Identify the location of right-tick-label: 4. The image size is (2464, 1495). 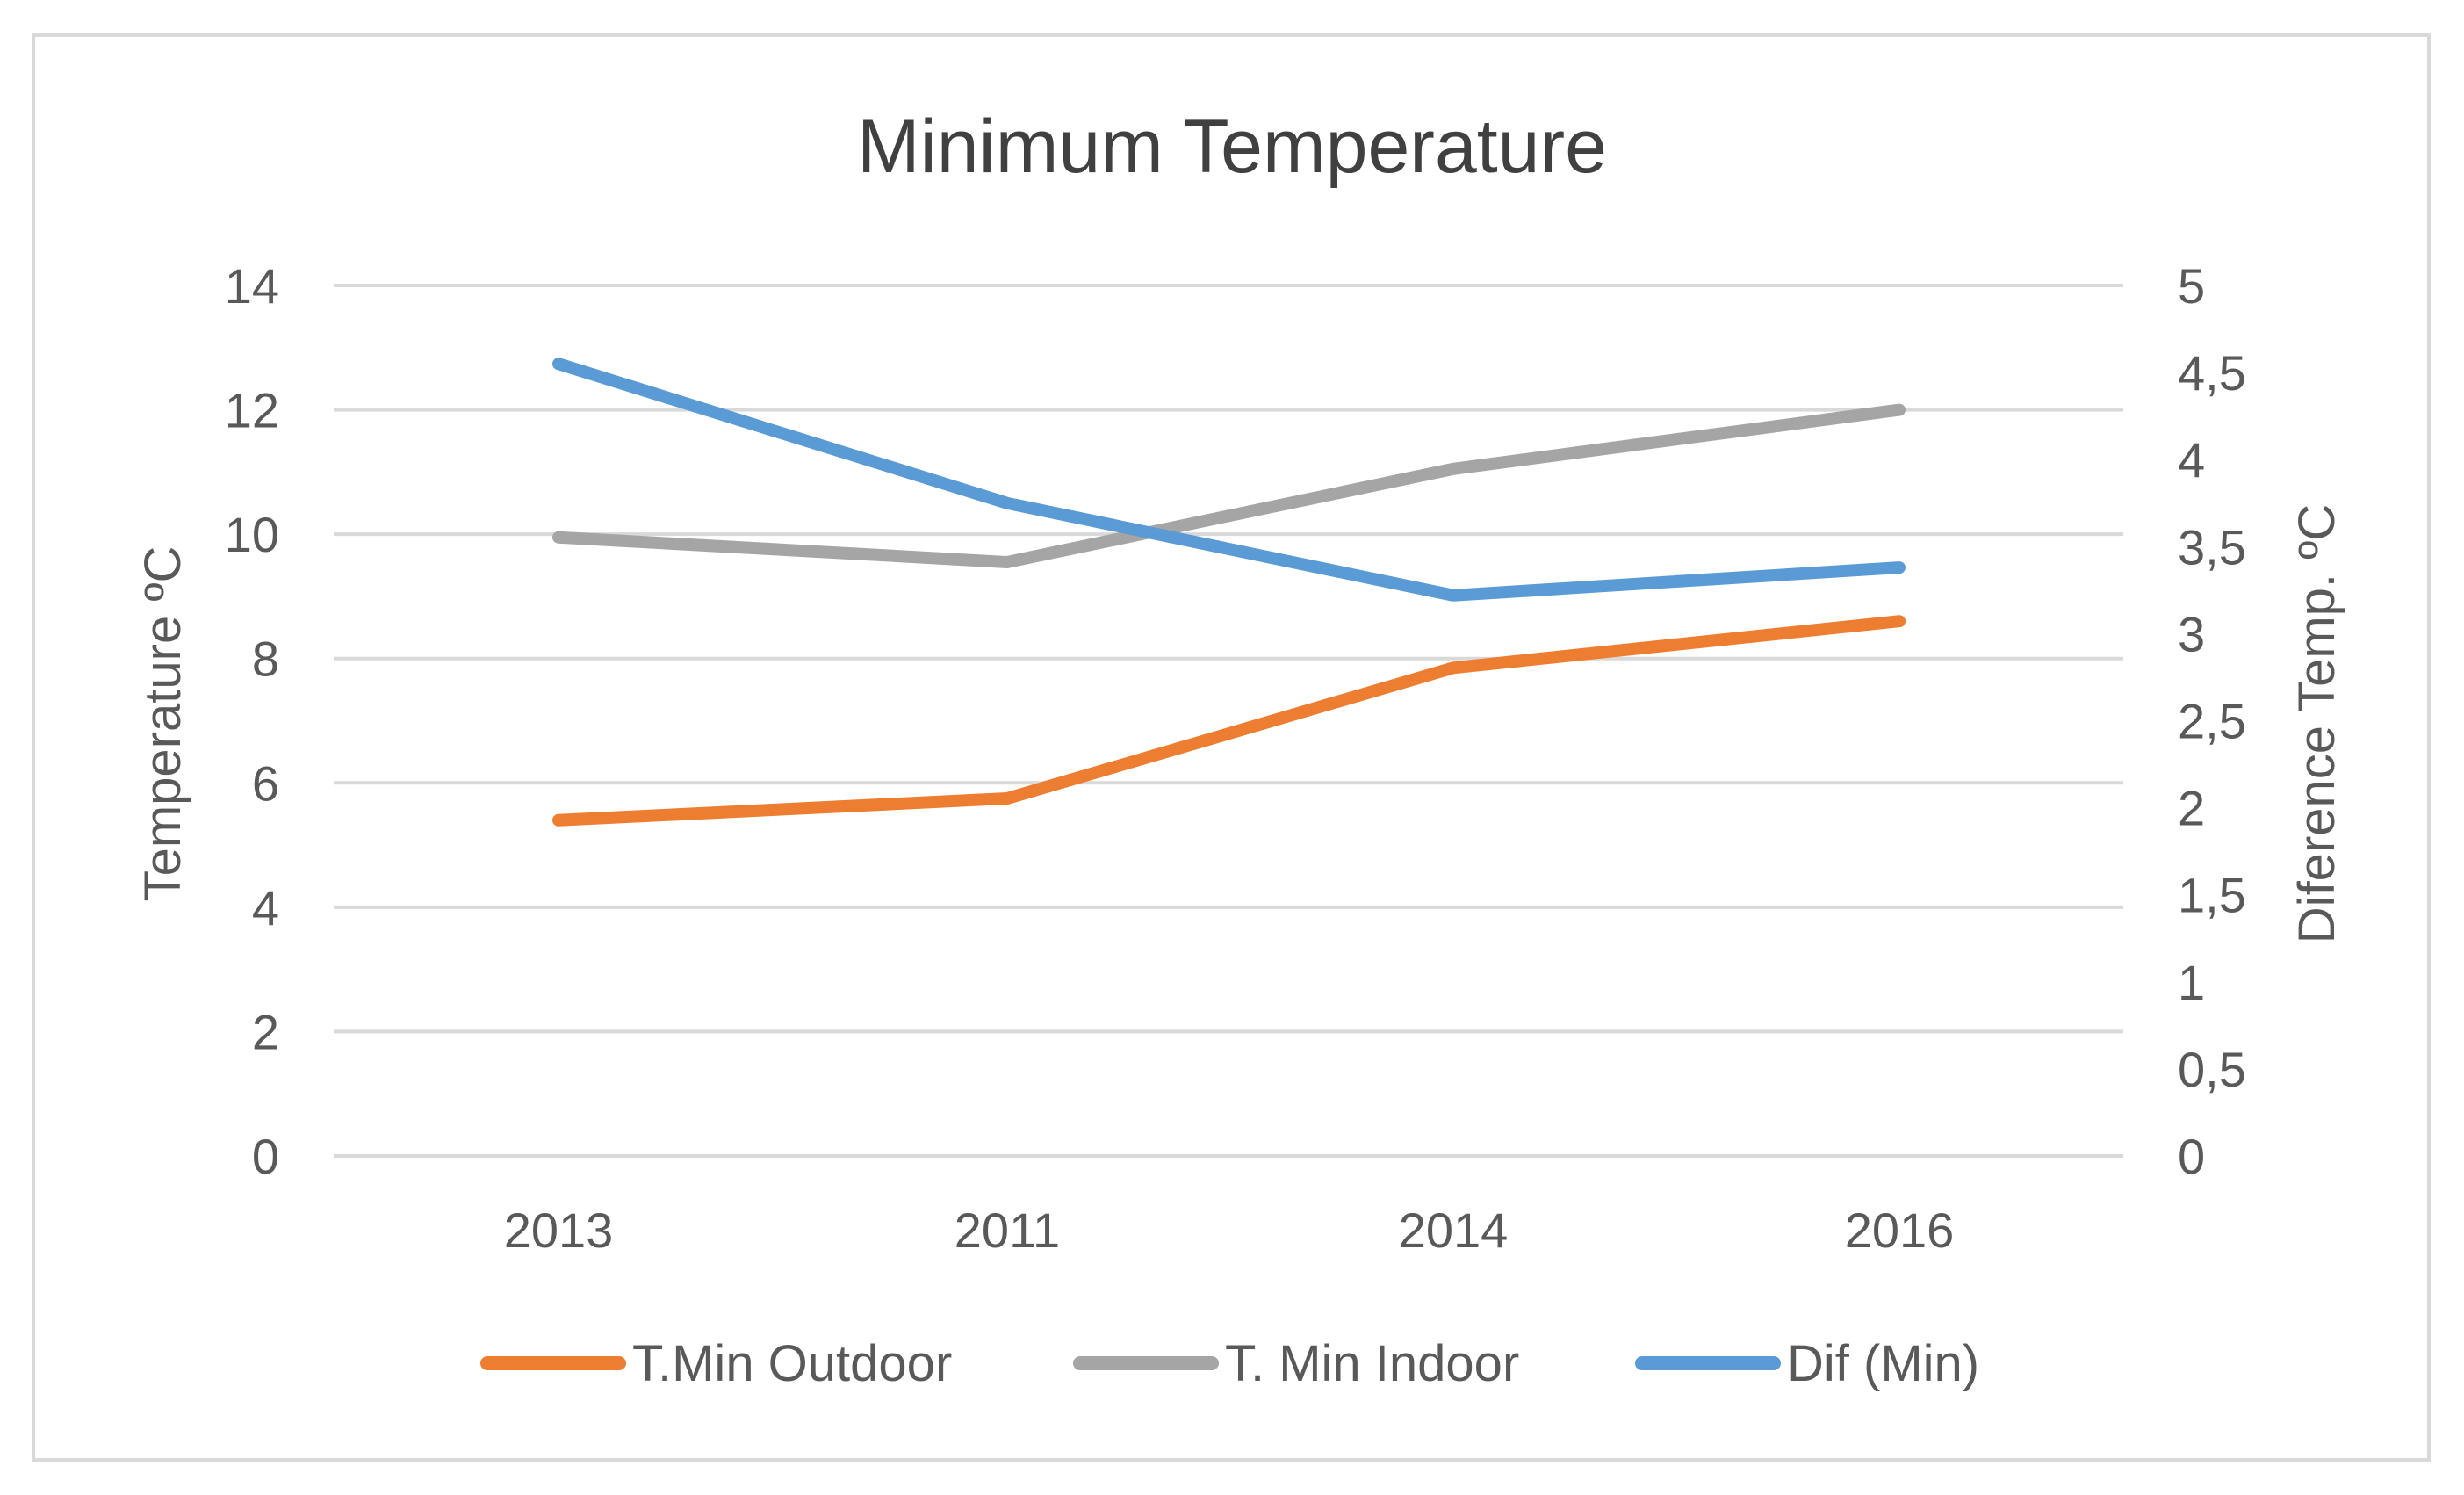
(2191, 460).